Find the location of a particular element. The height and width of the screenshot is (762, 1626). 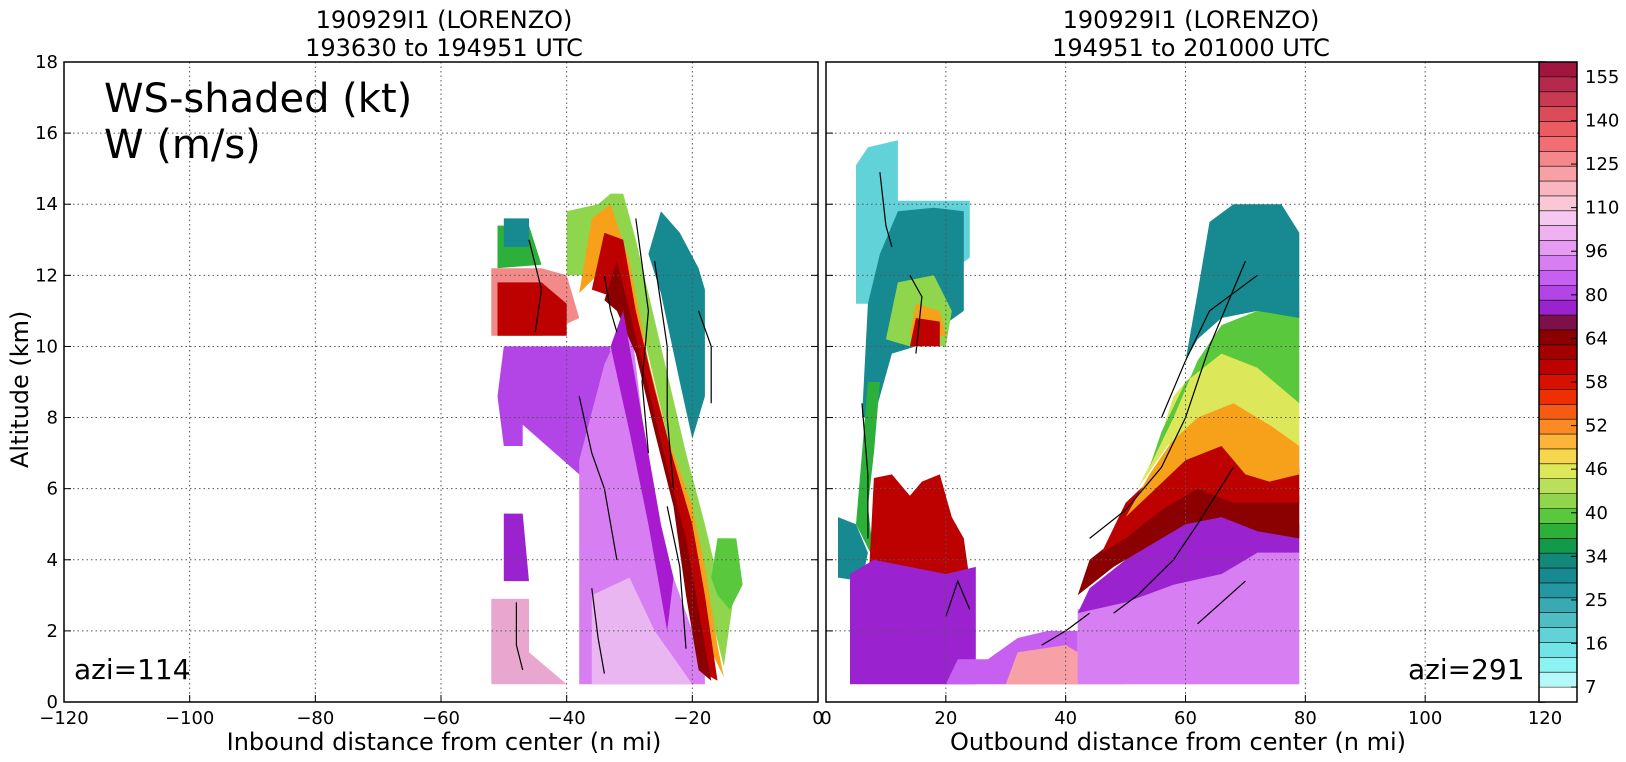

right-x-tick-label: 100 is located at coordinates (1425, 718).